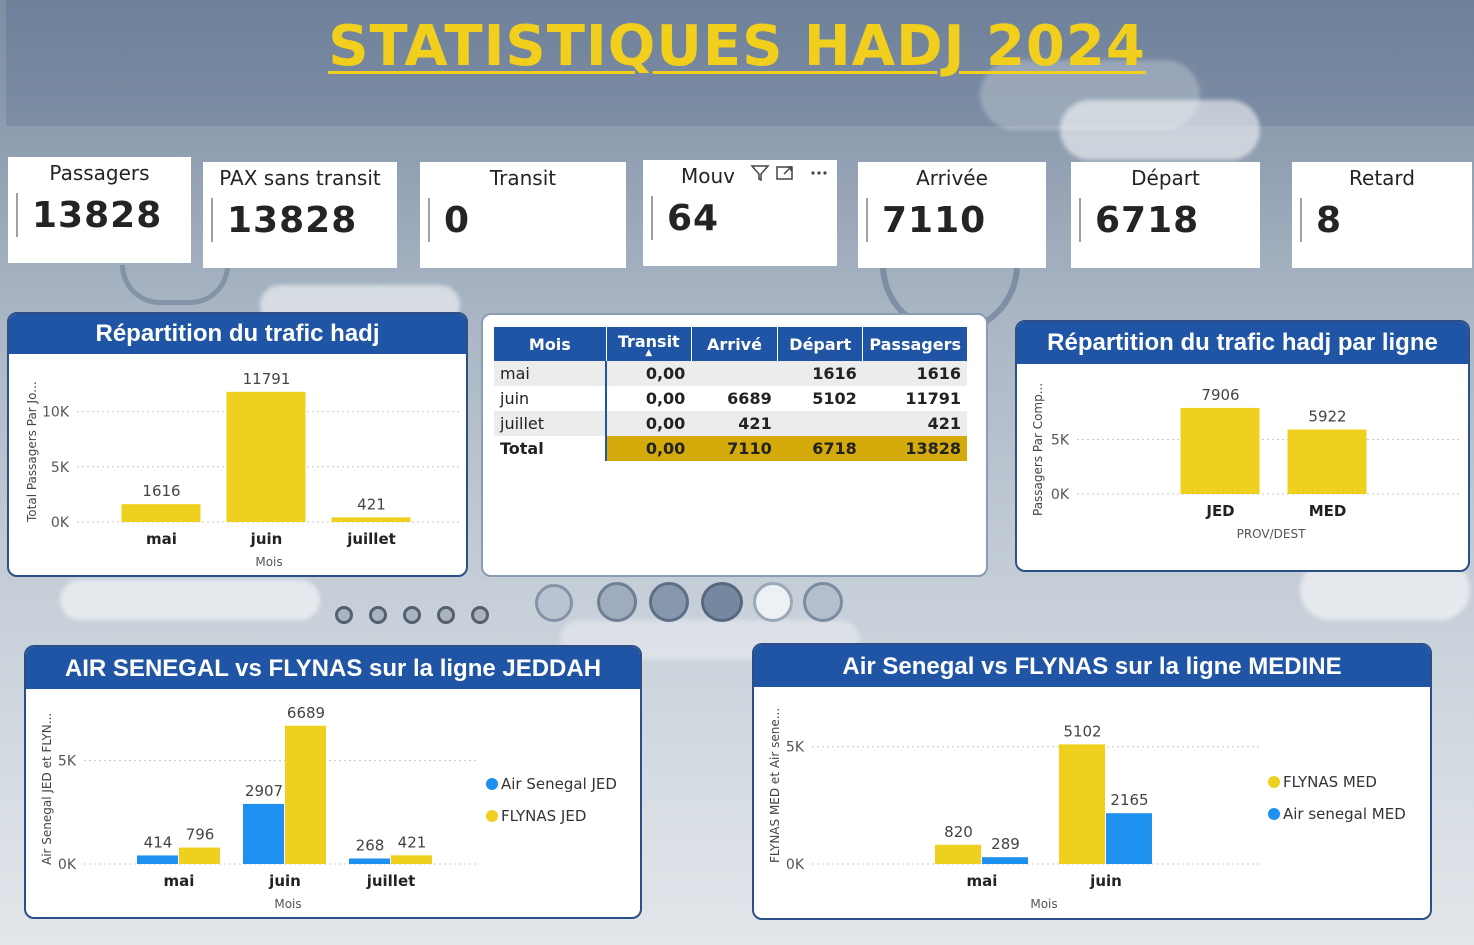 The height and width of the screenshot is (945, 1474). What do you see at coordinates (1272, 534) in the screenshot?
I see `x-axis-title: PROV/DEST` at bounding box center [1272, 534].